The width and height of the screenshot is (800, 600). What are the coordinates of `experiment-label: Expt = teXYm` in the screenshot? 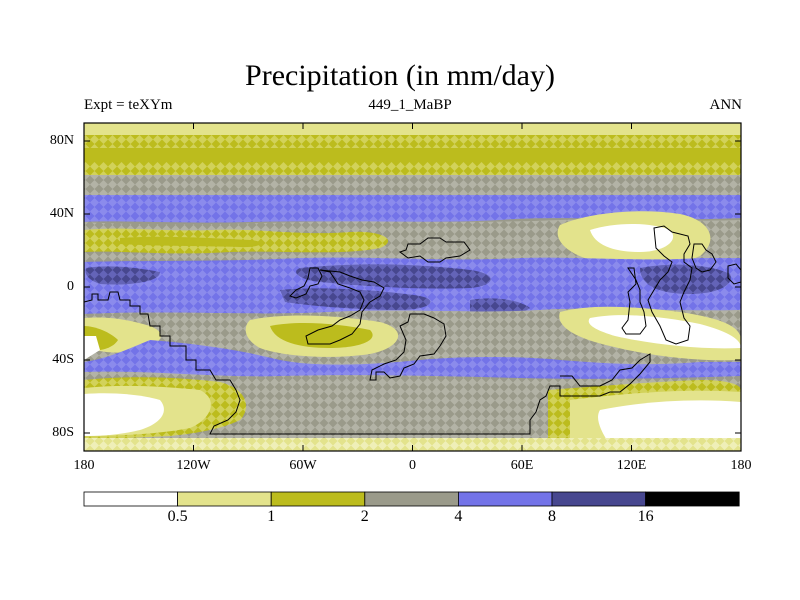 It's located at (128, 105).